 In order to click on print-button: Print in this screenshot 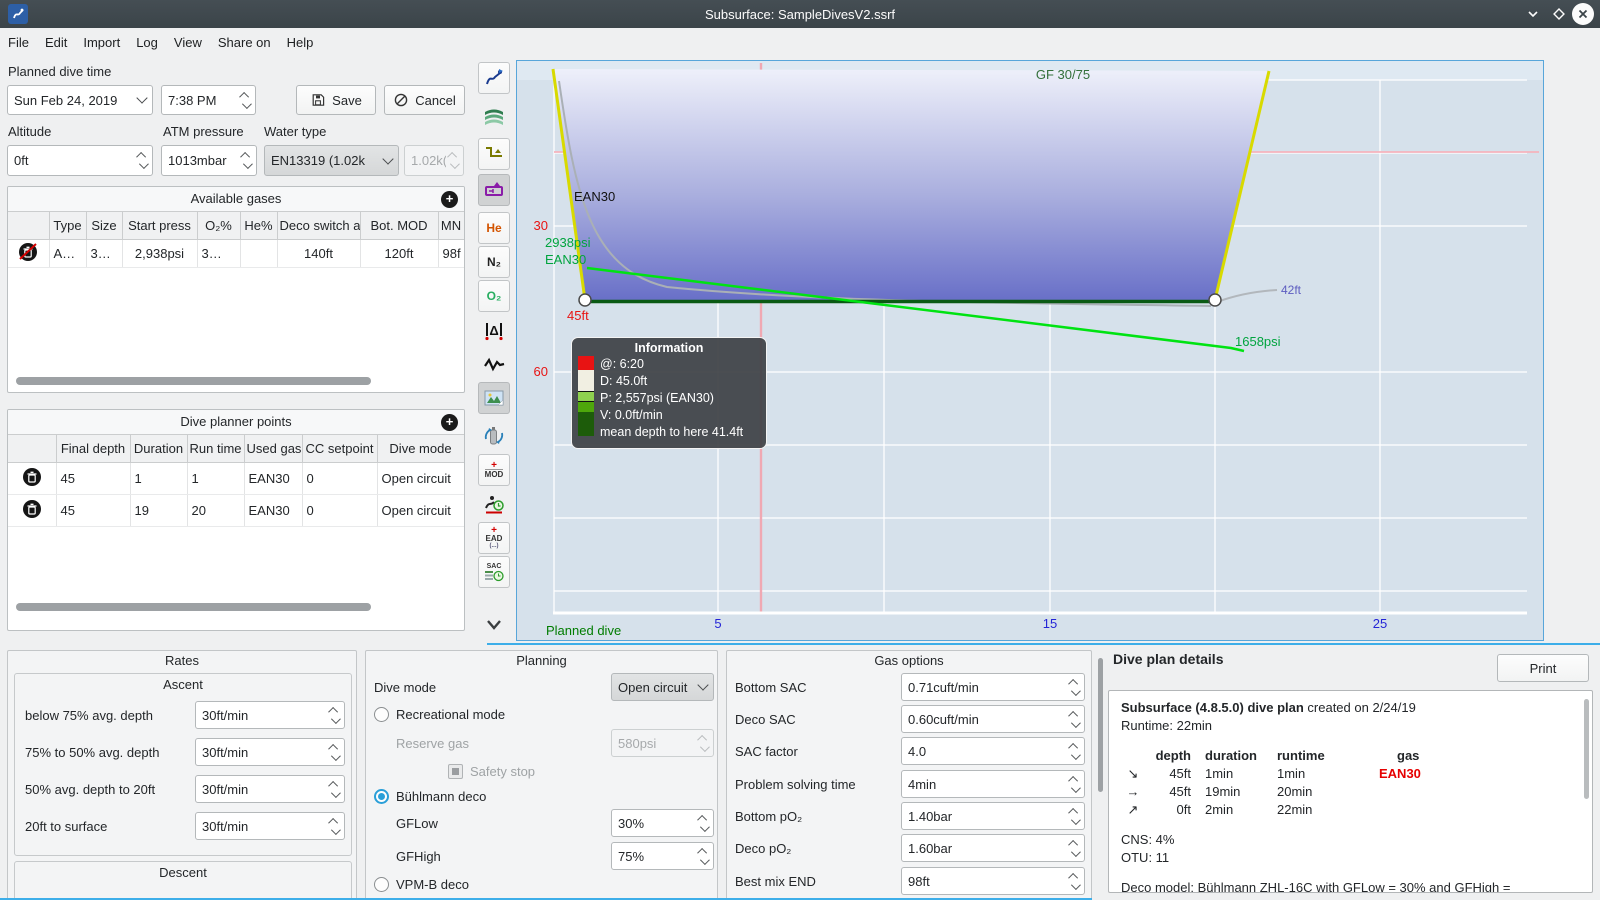, I will do `click(1543, 668)`.